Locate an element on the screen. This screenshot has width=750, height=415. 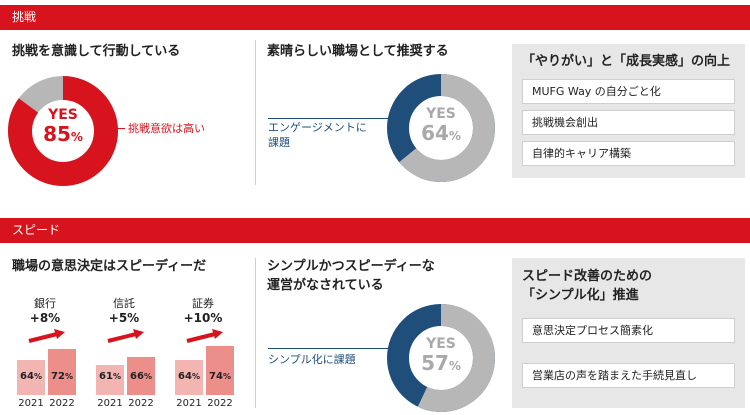
annotation: シンプル化に課題 is located at coordinates (312, 359).